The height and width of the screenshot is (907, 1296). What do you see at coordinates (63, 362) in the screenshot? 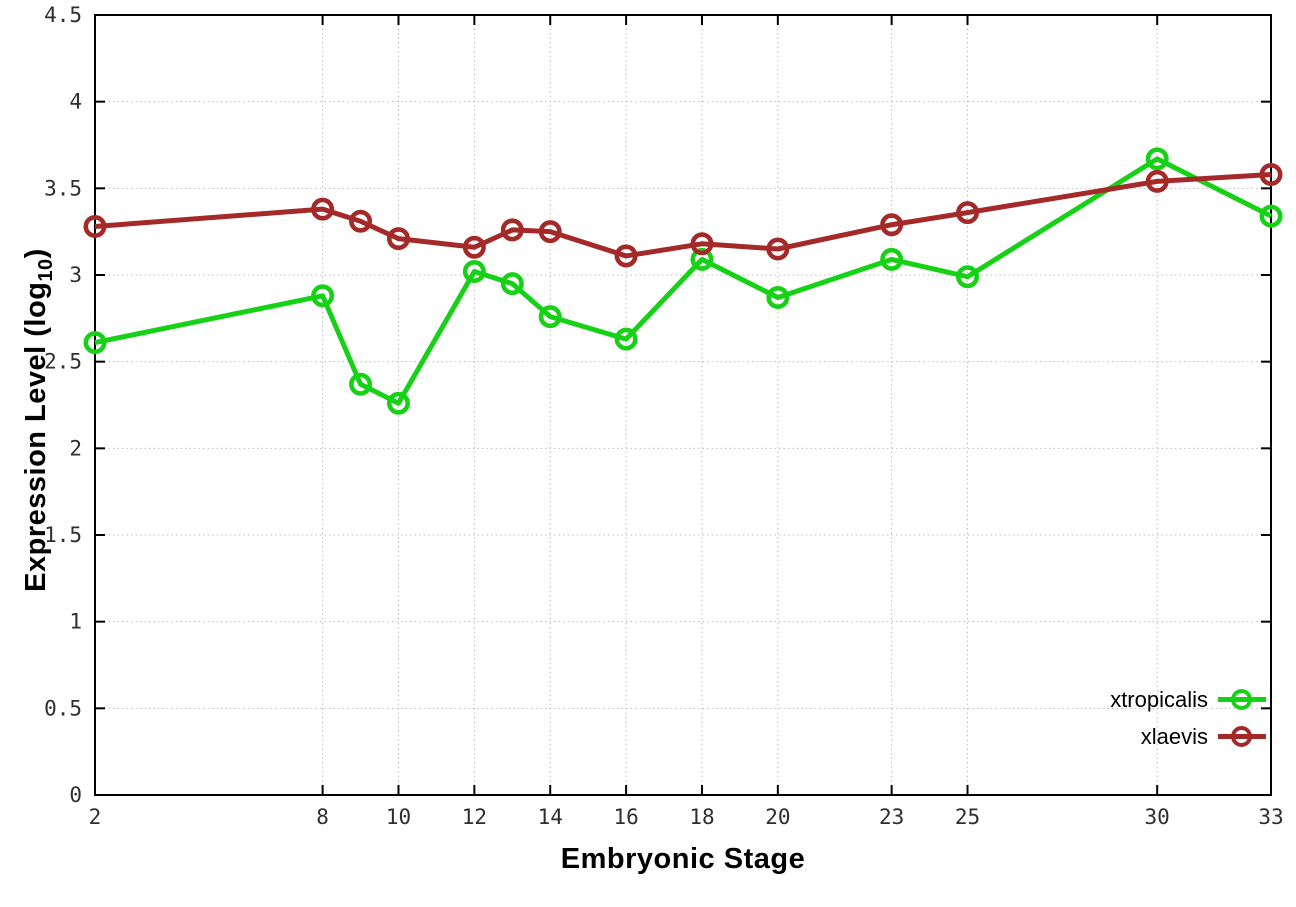
I see `y-tick-label: 2.5` at bounding box center [63, 362].